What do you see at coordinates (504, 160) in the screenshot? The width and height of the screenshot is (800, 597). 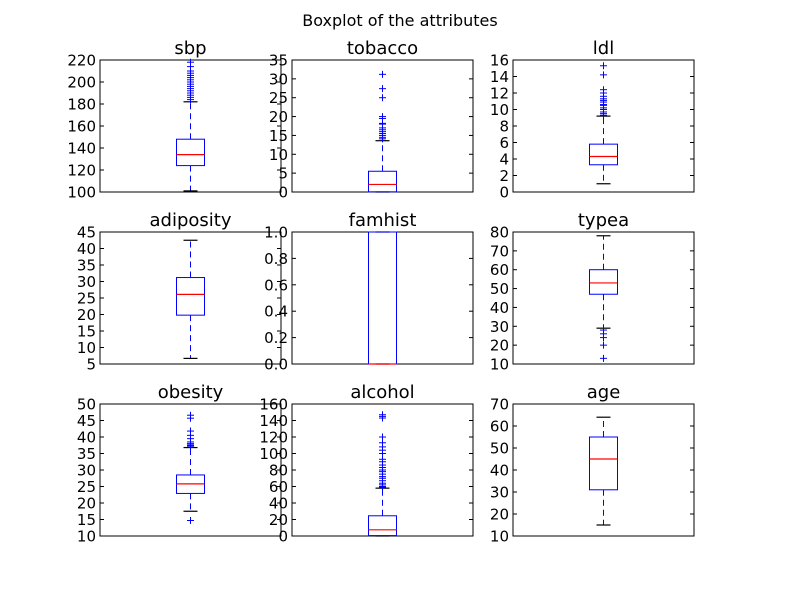 I see `y-tick-label: 4` at bounding box center [504, 160].